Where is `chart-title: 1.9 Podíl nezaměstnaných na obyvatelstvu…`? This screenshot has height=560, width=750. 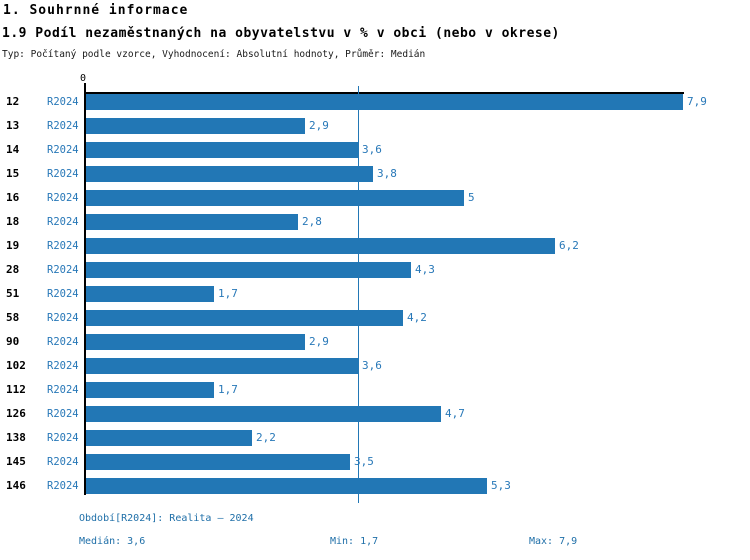 chart-title: 1.9 Podíl nezaměstnaných na obyvatelstvu… is located at coordinates (281, 33).